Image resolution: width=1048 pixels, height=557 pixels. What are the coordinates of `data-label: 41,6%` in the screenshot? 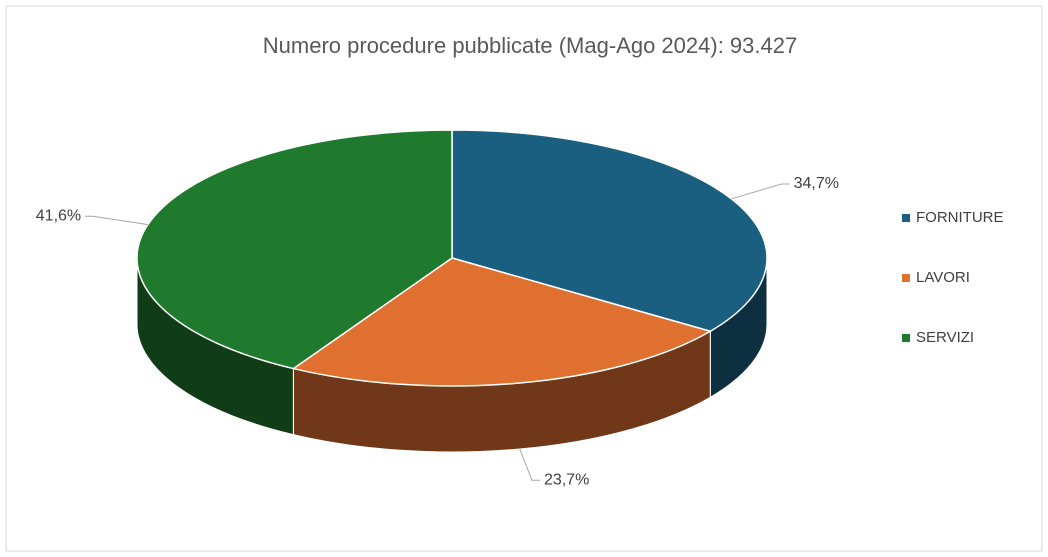 It's located at (58, 215).